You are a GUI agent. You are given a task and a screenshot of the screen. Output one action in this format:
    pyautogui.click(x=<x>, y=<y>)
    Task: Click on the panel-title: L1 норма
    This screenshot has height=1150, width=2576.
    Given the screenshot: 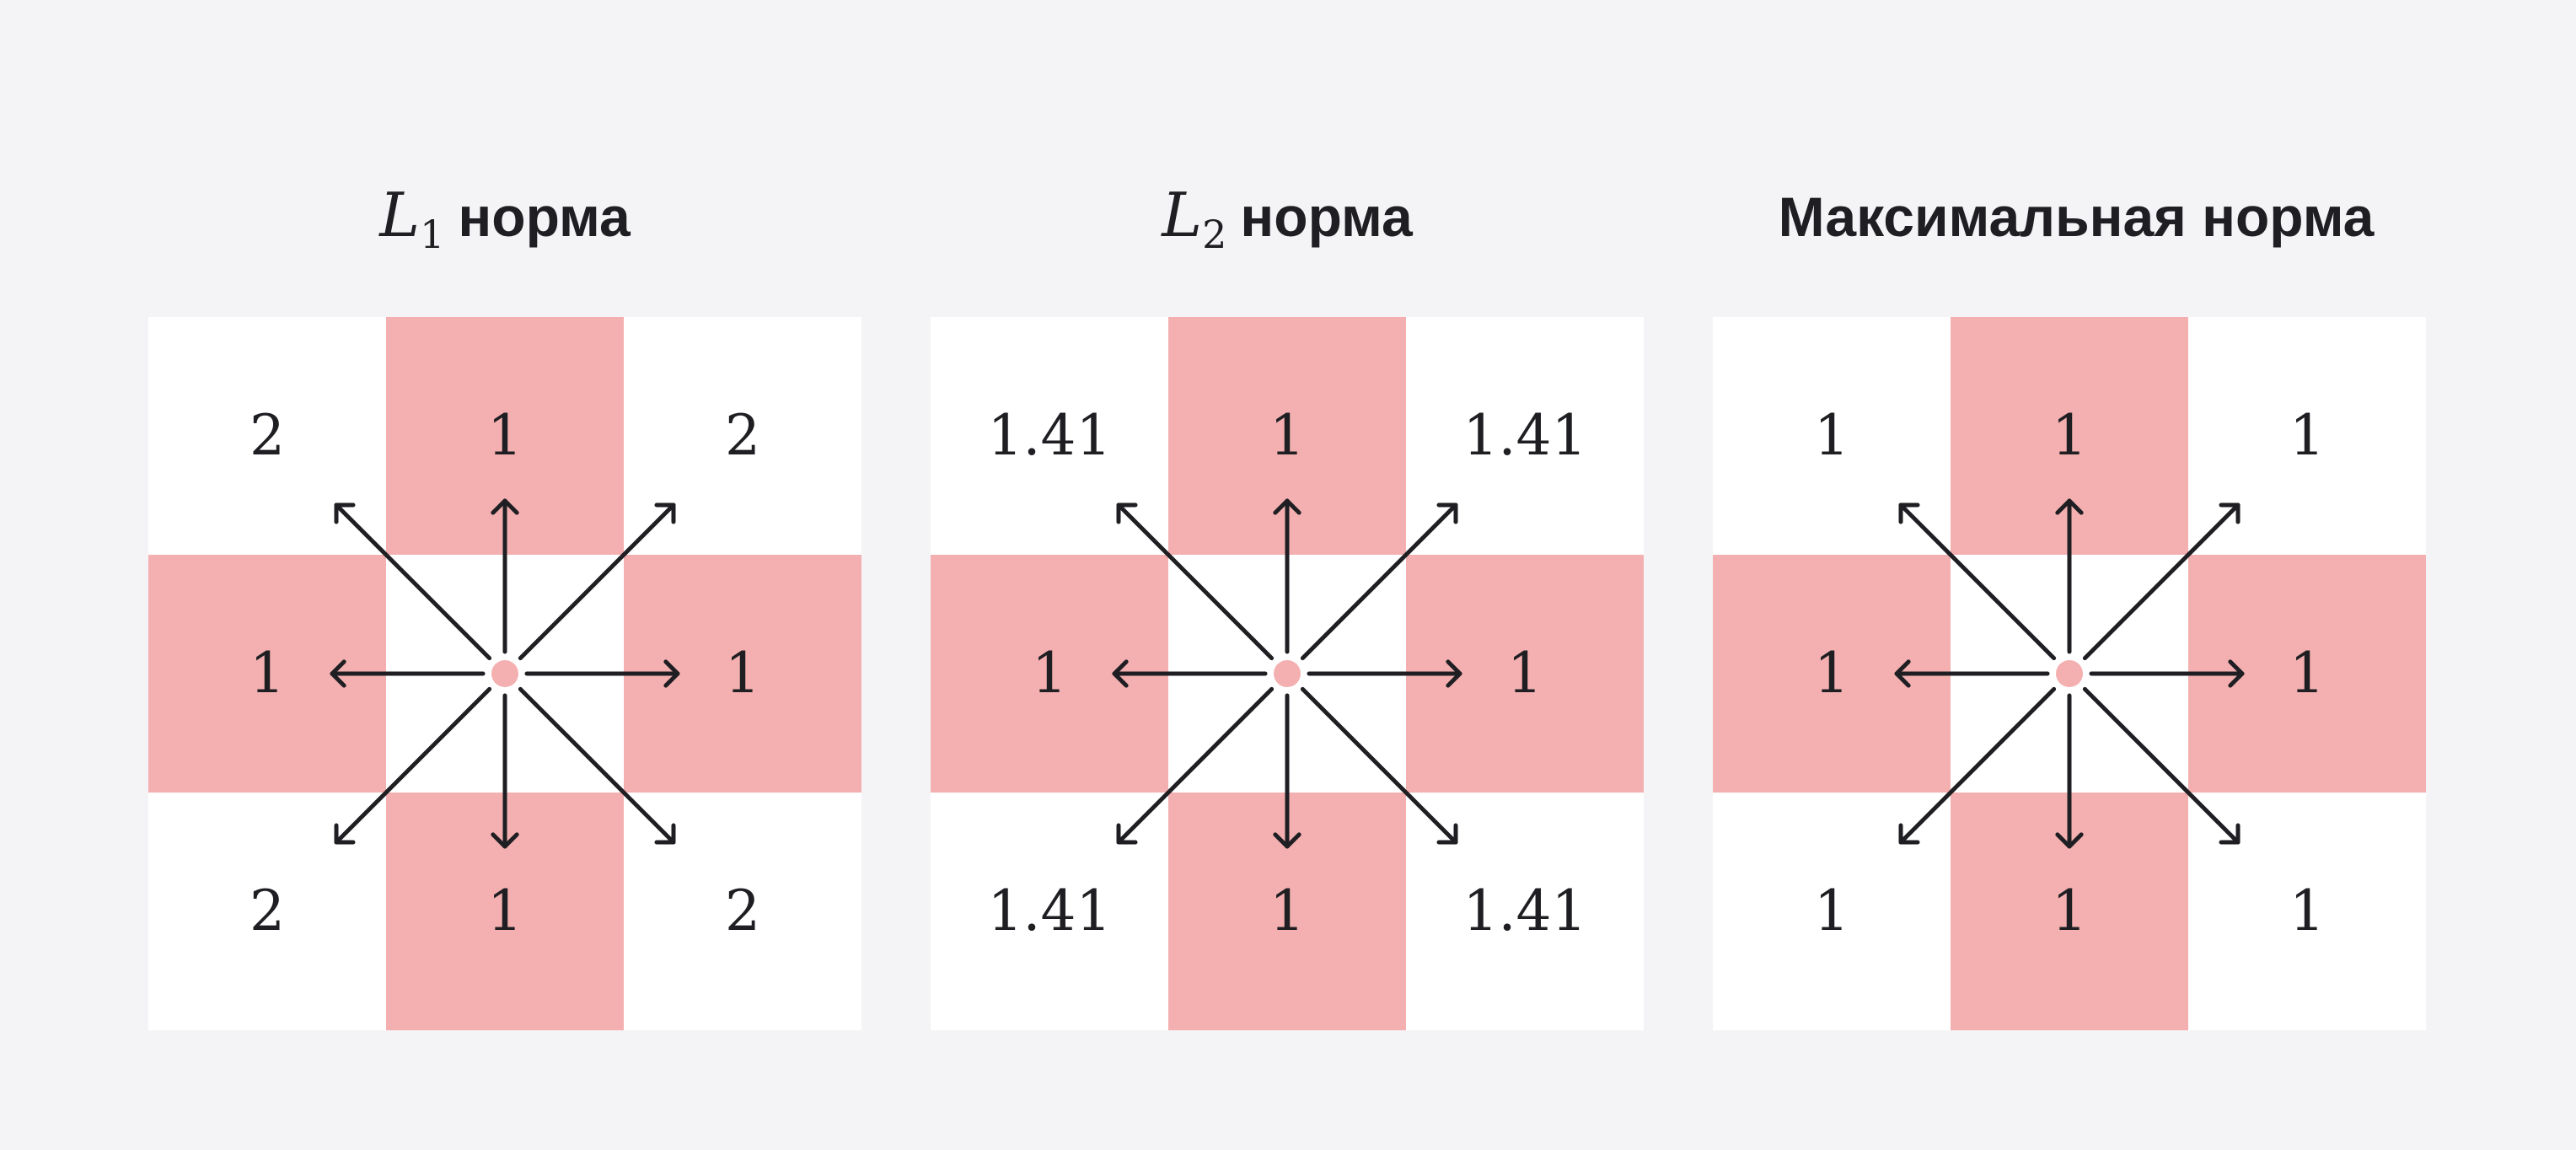 What is the action you would take?
    pyautogui.click(x=504, y=215)
    